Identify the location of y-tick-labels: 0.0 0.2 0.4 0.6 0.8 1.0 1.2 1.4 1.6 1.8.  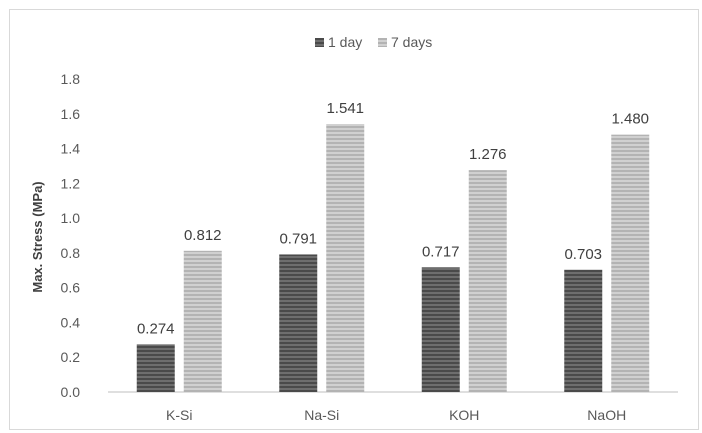
(71, 235).